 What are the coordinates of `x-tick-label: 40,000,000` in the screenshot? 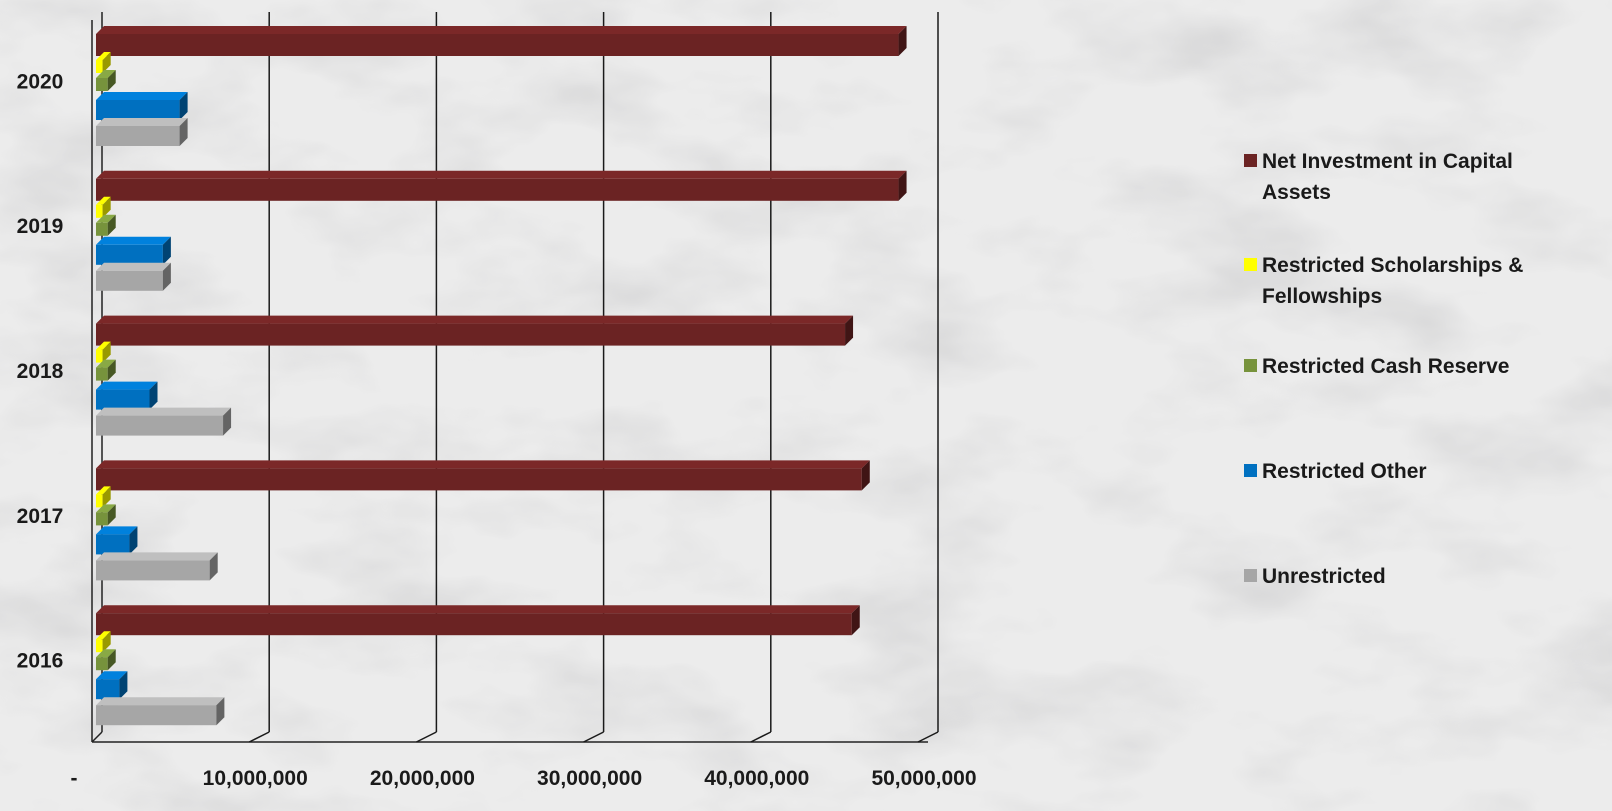 It's located at (756, 778).